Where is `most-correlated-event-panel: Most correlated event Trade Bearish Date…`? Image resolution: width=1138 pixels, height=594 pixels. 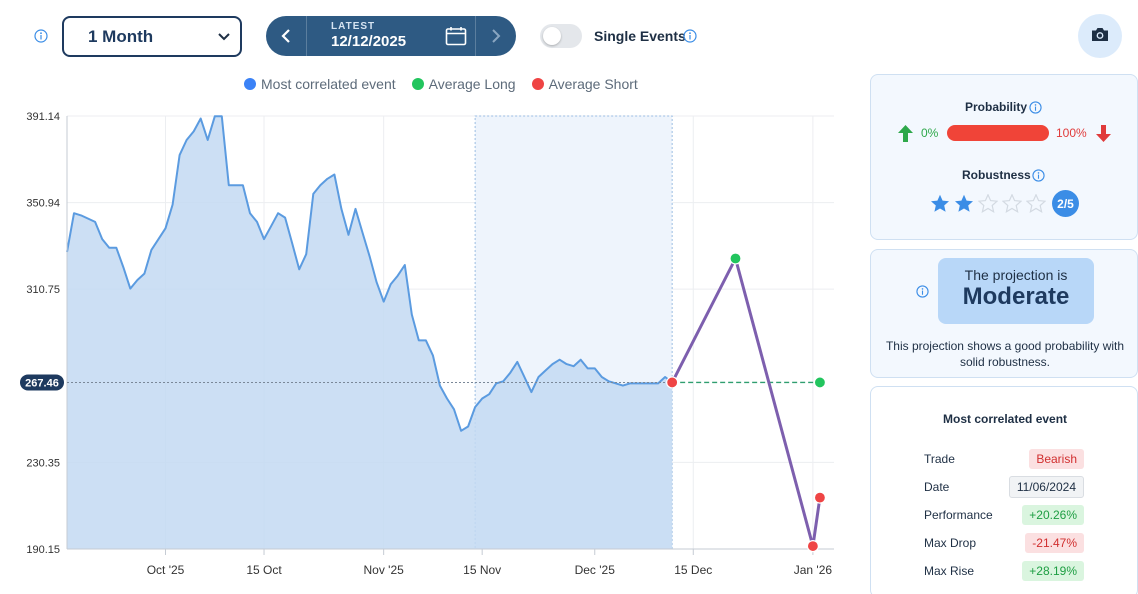
most-correlated-event-panel: Most correlated event Trade Bearish Date… is located at coordinates (1004, 490).